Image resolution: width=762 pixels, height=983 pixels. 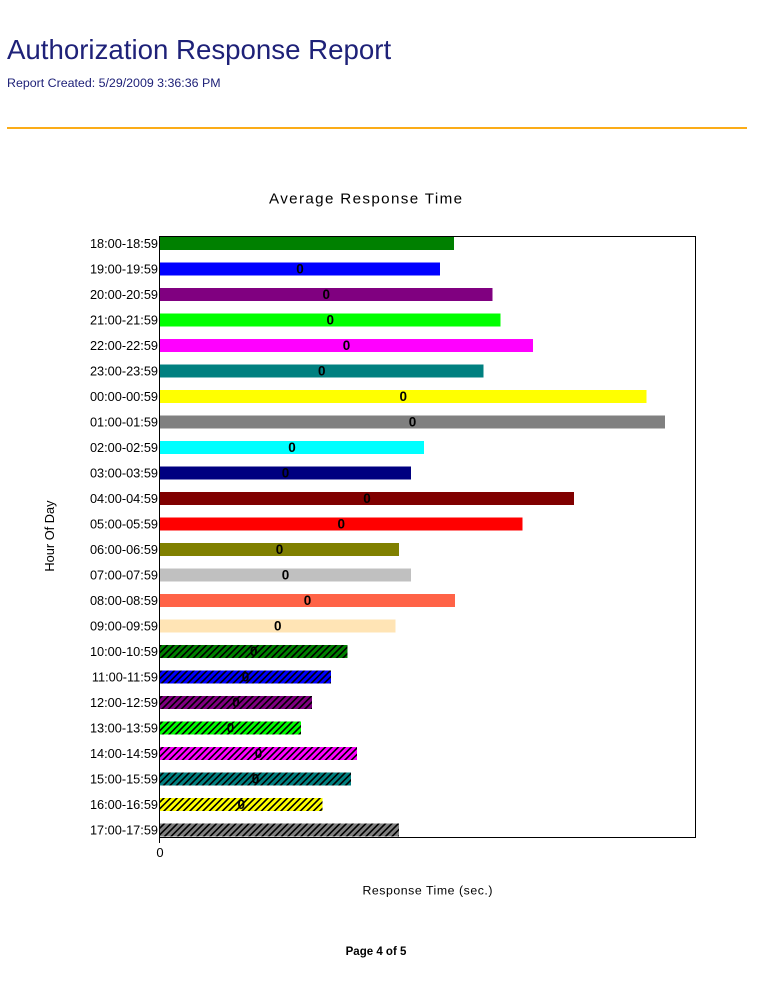 What do you see at coordinates (124, 421) in the screenshot?
I see `svg-text: 01:00-01:59` at bounding box center [124, 421].